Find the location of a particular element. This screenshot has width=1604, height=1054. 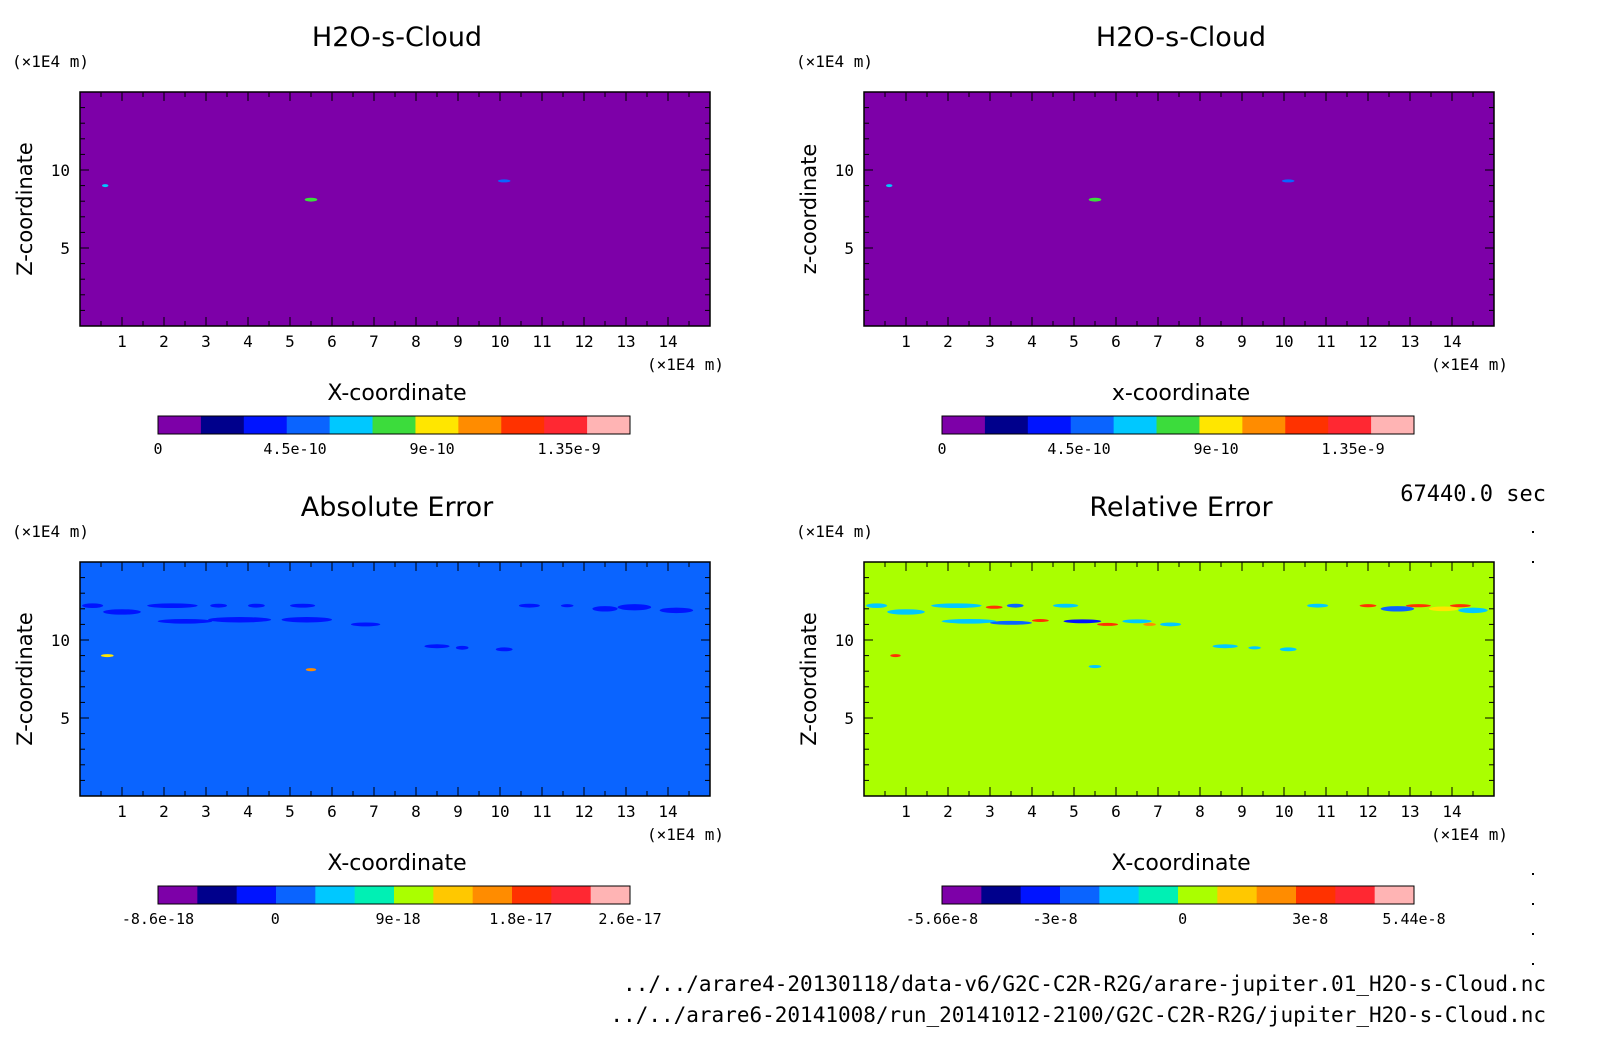

colorbar-tick-label: 5.44e-8 is located at coordinates (1413, 919).